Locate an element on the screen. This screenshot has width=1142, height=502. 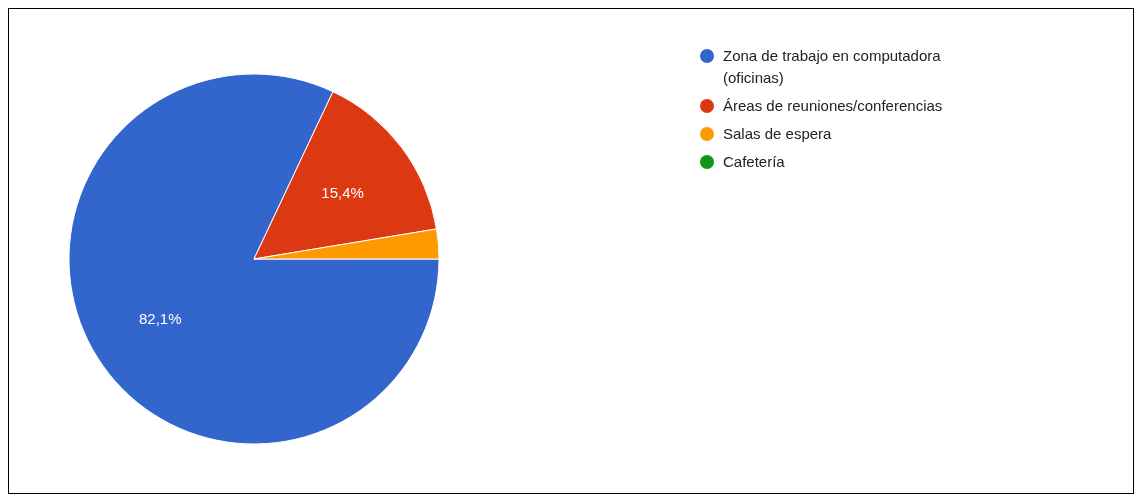
data-label: 15,4% is located at coordinates (342, 192).